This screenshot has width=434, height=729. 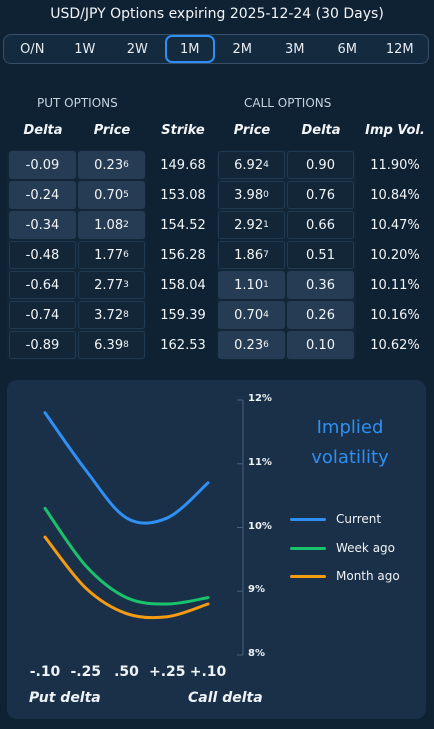 I want to click on call-delta-cell: 0.10, so click(x=320, y=345).